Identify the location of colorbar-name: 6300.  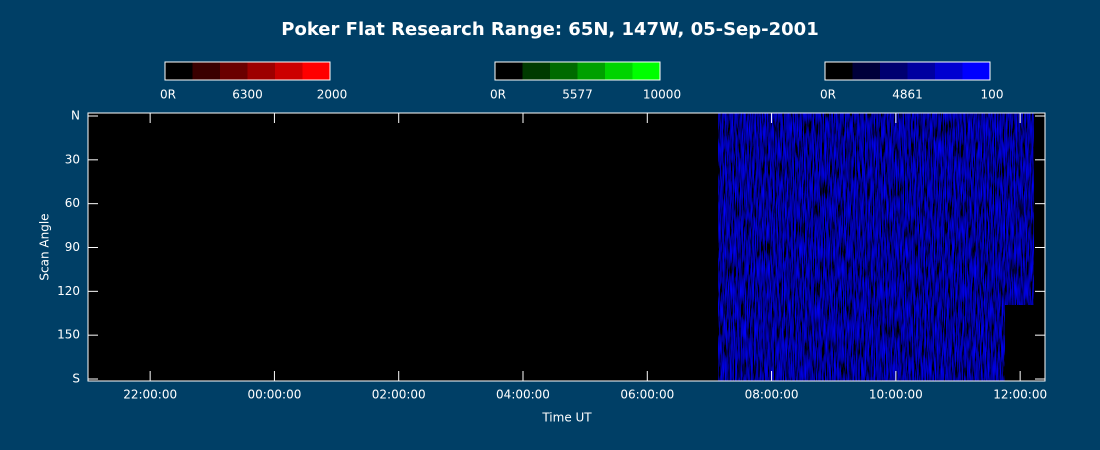
(247, 95).